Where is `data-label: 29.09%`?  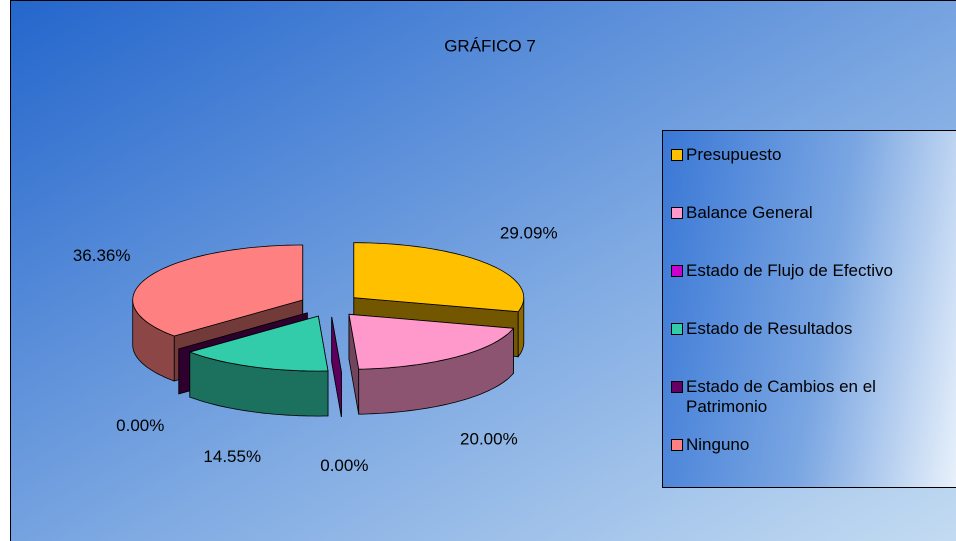
data-label: 29.09% is located at coordinates (529, 232).